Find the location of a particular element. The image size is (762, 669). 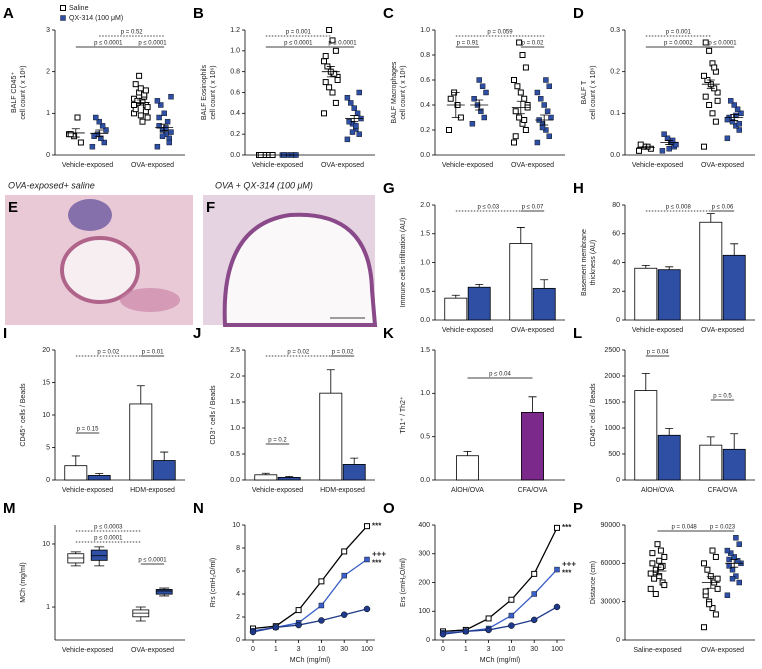

x-category-label: OVA-exposed is located at coordinates (342, 165).